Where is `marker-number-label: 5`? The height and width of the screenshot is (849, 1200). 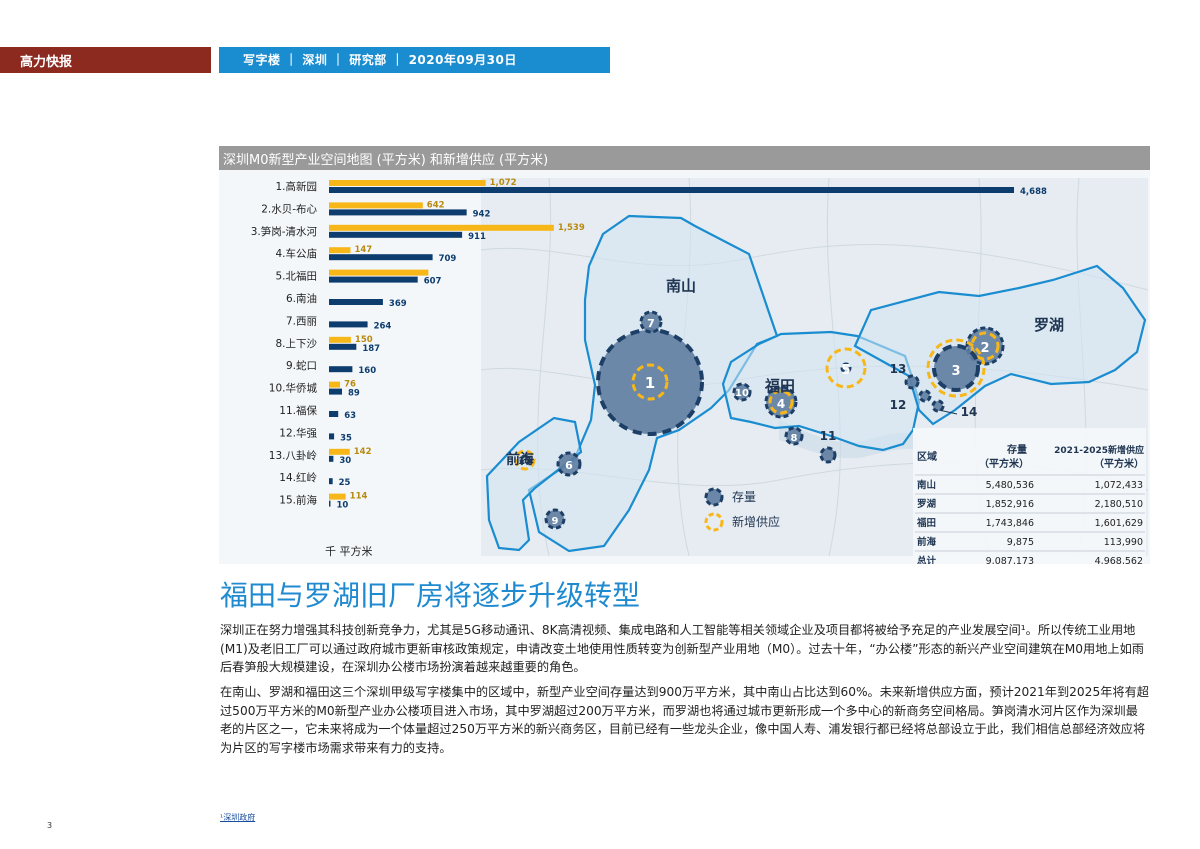
marker-number-label: 5 is located at coordinates (845, 370).